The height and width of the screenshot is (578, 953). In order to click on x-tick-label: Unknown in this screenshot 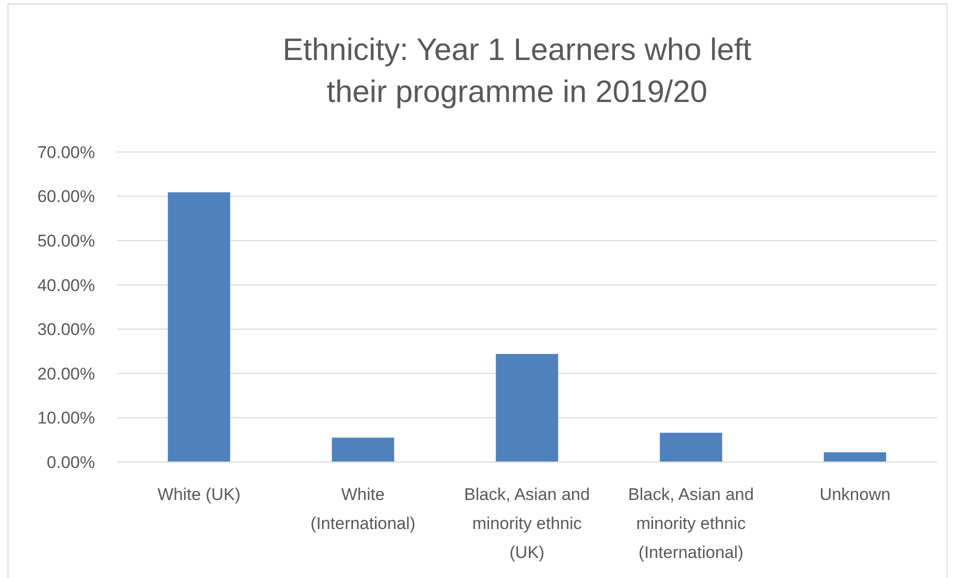, I will do `click(855, 494)`.